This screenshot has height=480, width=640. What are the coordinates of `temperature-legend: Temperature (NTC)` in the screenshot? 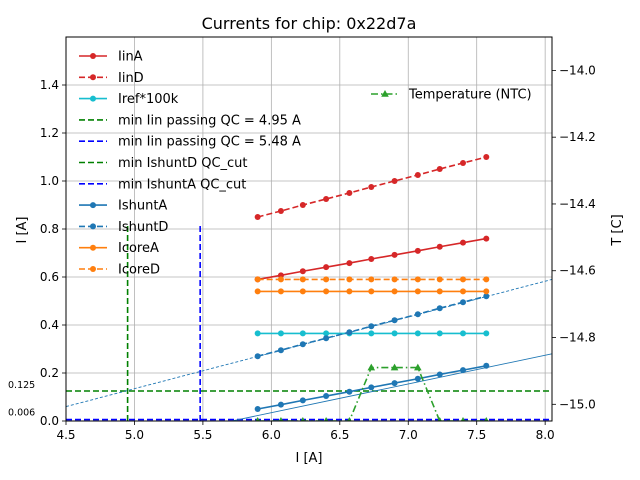 It's located at (451, 95).